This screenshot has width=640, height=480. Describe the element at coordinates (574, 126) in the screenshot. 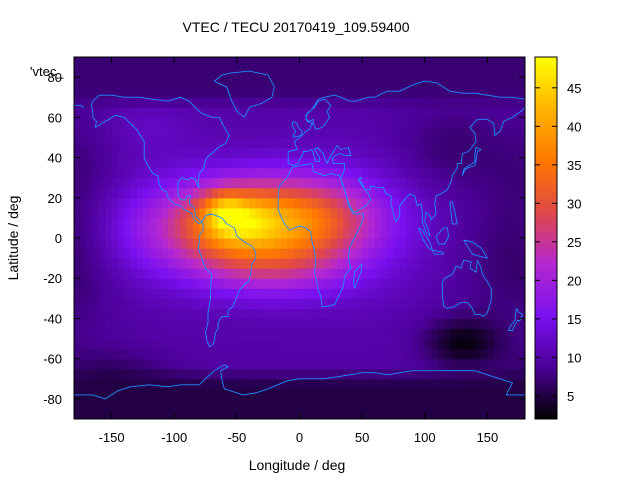

I see `colorbar-tick-label: 40` at that location.